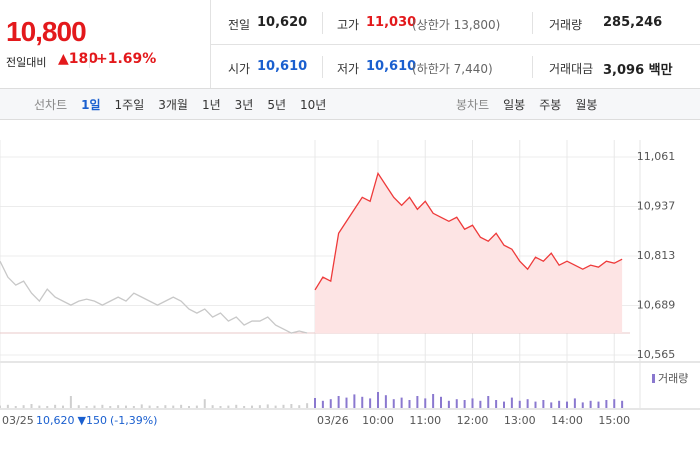 The width and height of the screenshot is (700, 450). Describe the element at coordinates (656, 305) in the screenshot. I see `y-tick-label: 10,689` at that location.